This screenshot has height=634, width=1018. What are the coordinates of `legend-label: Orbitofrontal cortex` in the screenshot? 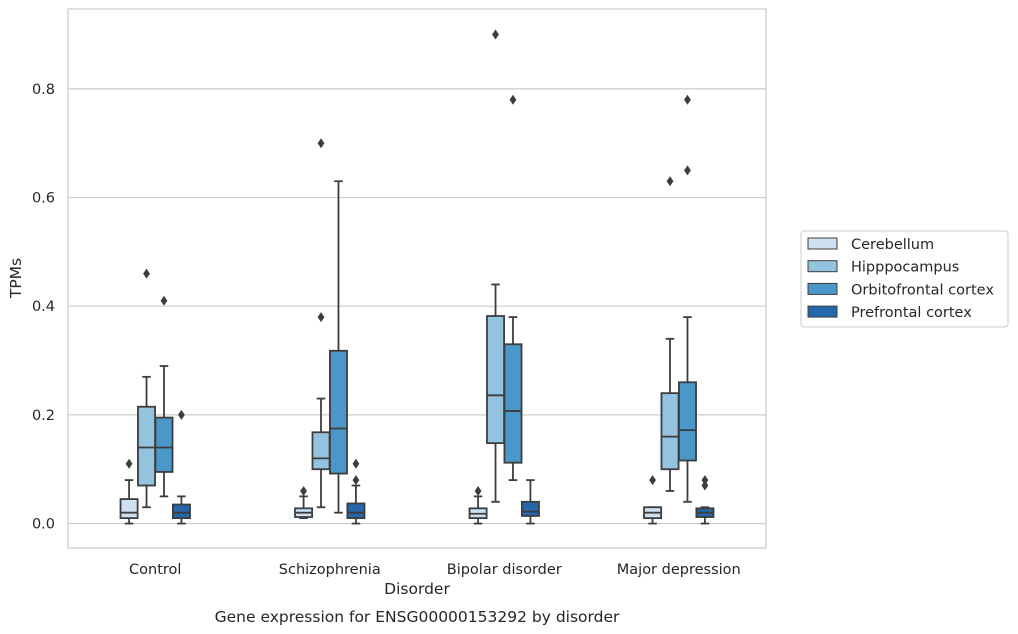 It's located at (922, 290).